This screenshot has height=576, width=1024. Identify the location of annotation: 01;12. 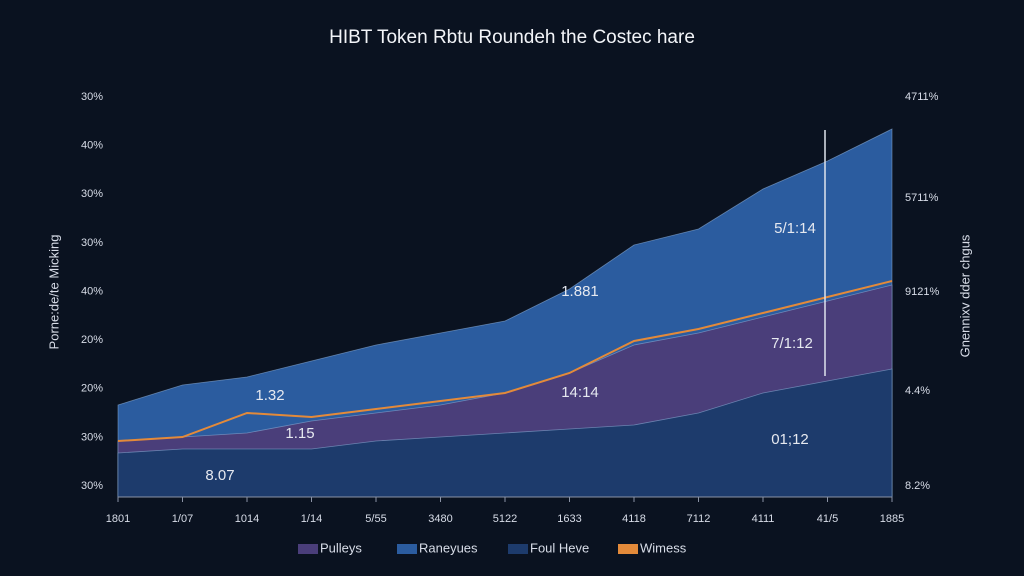
(790, 439).